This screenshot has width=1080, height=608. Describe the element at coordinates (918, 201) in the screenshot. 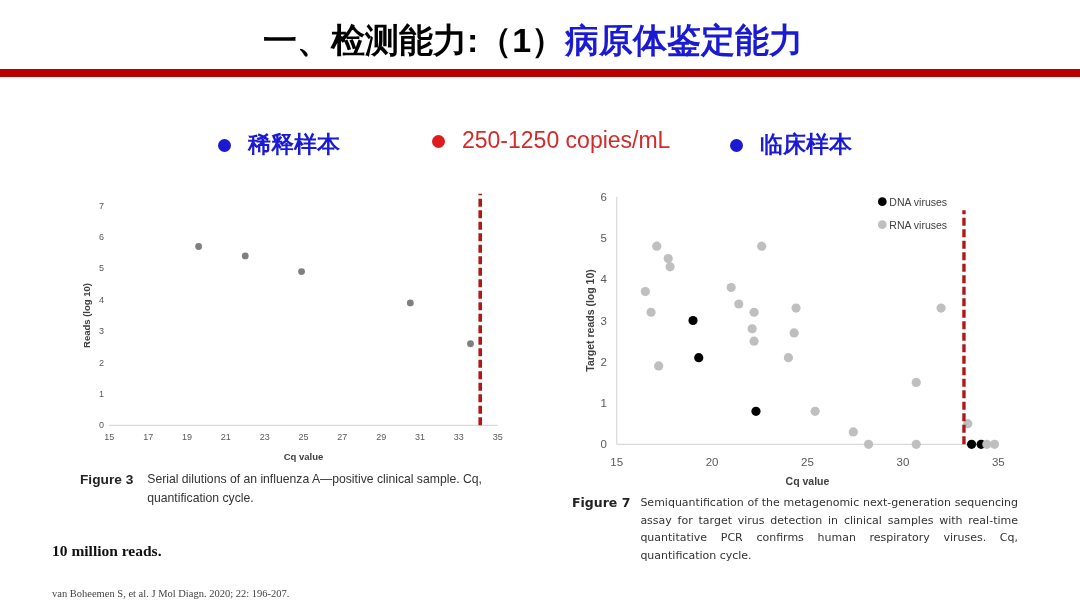

I see `legend-label: DNA viruses` at that location.